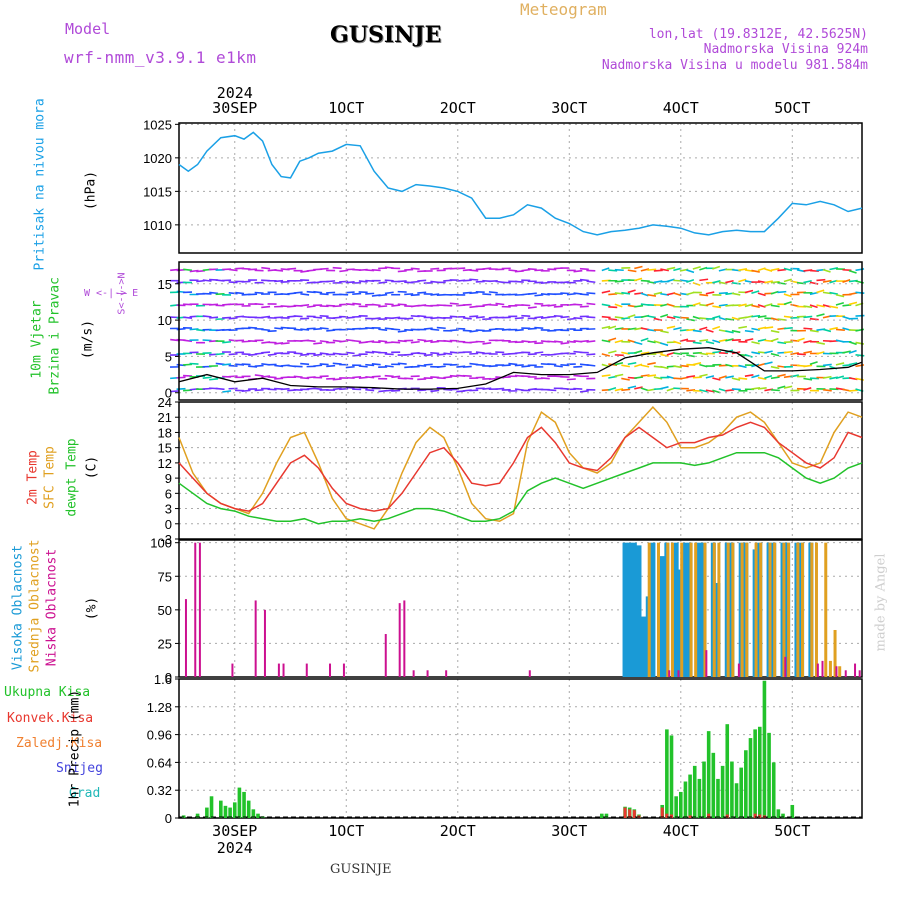 This screenshot has height=900, width=900. Describe the element at coordinates (165, 417) in the screenshot. I see `temp-tick-label: 21` at that location.